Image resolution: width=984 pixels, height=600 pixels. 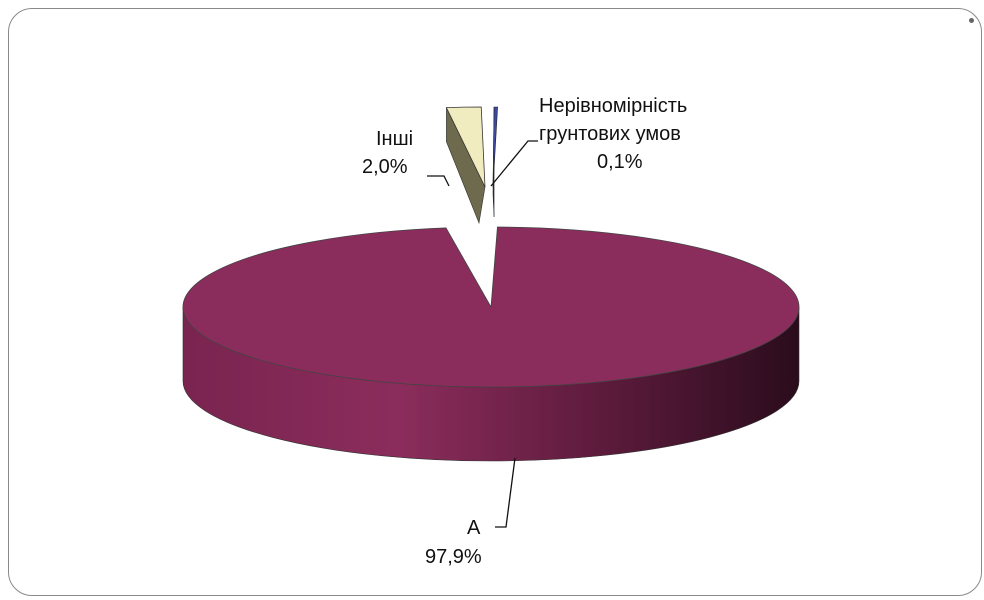 I want to click on slice-other, so click(x=465, y=147).